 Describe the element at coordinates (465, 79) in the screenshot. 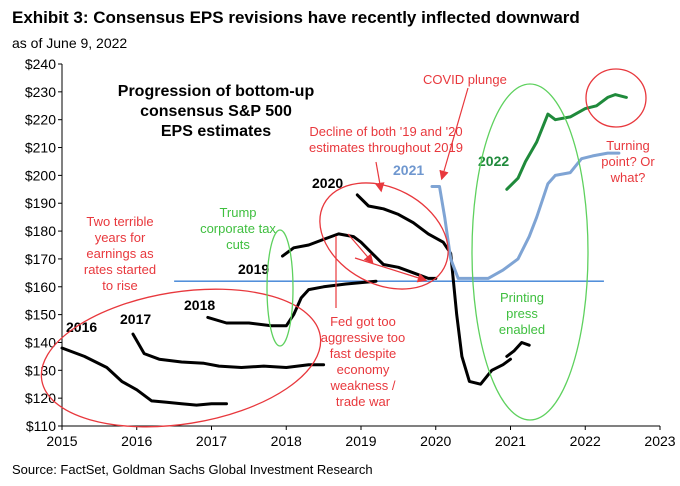

I see `covid-label: COVID plunge` at that location.